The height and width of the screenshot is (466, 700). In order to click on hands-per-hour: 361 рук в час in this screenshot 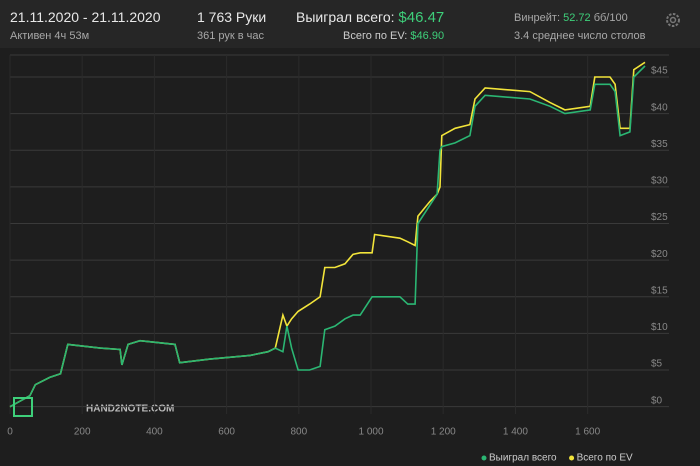, I will do `click(231, 36)`.